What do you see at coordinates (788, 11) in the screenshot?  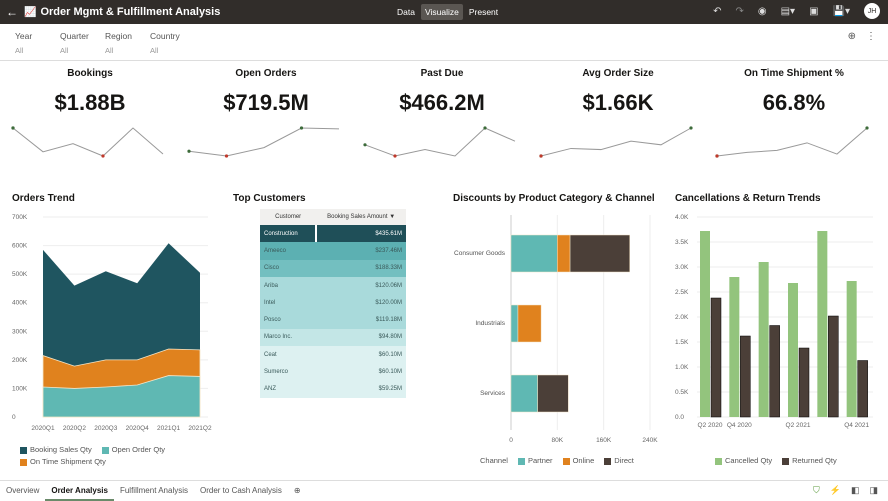 I see `canvas-menu-icon: ▤▾` at bounding box center [788, 11].